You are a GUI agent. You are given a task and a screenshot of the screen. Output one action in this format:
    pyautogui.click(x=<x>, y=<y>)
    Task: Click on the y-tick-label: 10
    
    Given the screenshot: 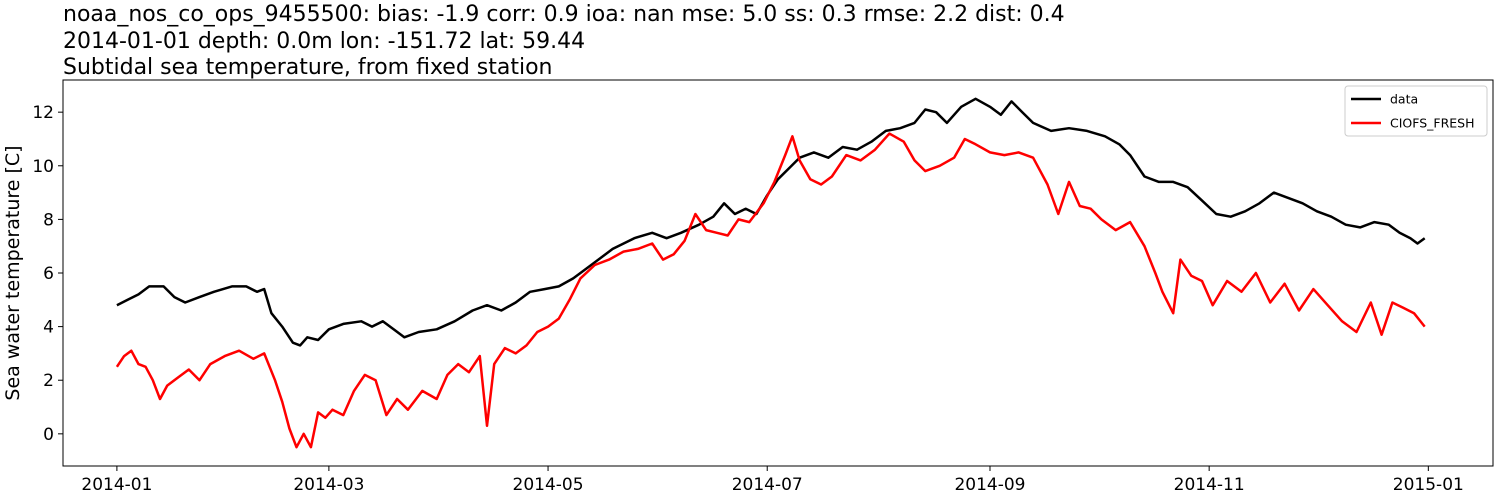 What is the action you would take?
    pyautogui.click(x=43, y=167)
    